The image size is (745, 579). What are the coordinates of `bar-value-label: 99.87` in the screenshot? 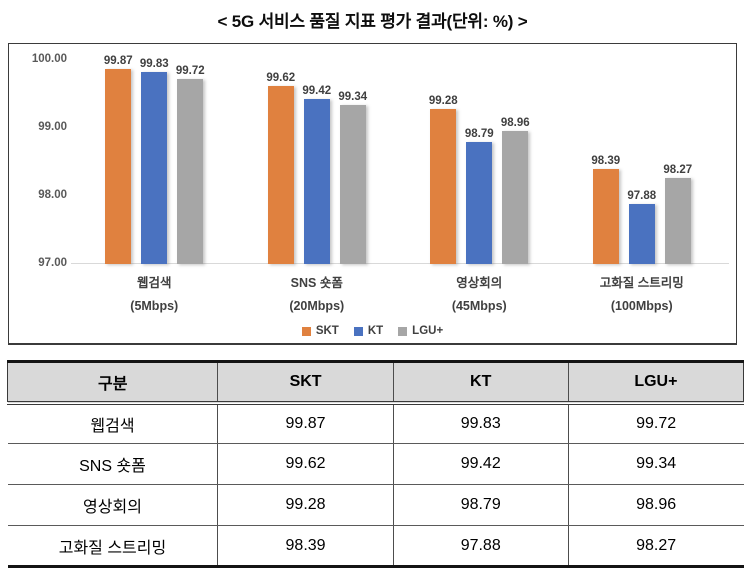 It's located at (118, 60).